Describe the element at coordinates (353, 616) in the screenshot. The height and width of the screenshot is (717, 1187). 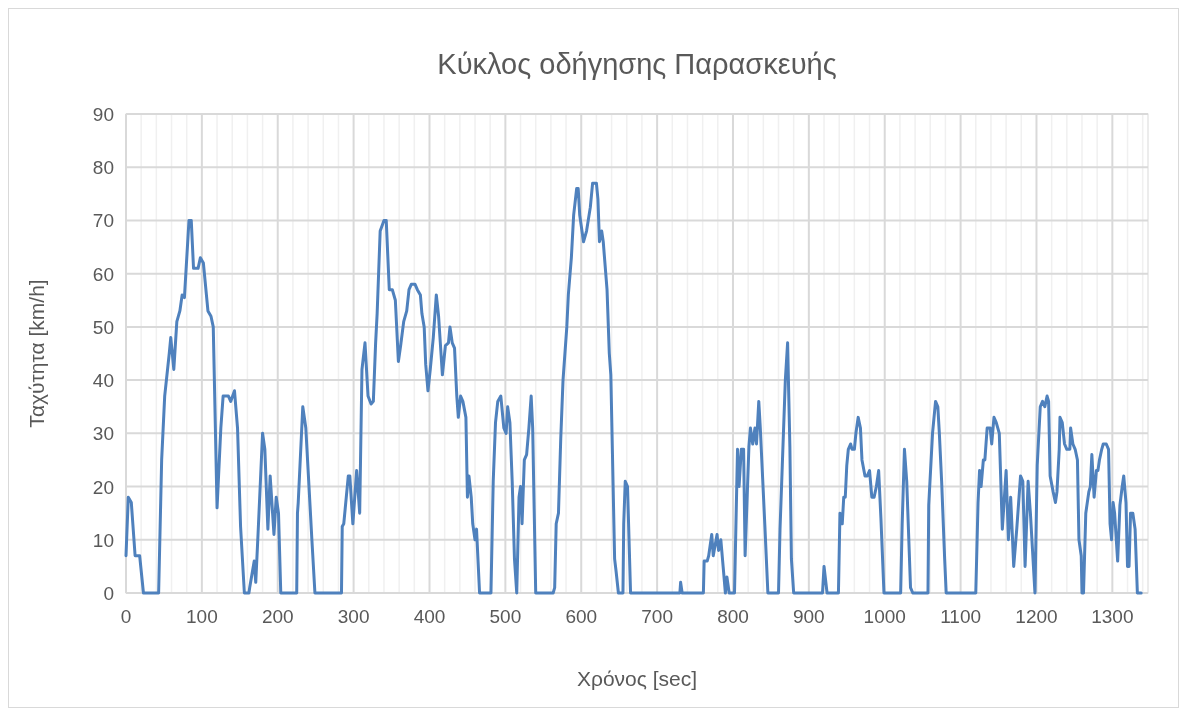
I see `x-tick-label: 300` at that location.